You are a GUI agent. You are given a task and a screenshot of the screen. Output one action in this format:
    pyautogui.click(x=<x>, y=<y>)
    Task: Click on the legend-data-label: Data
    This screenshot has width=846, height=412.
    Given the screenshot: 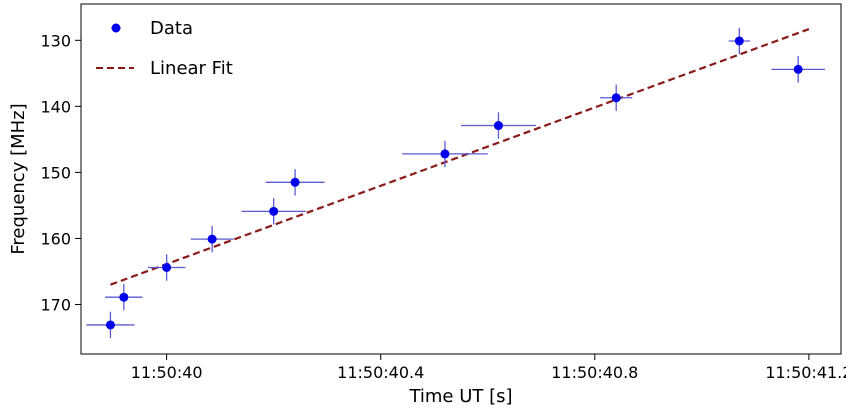 What is the action you would take?
    pyautogui.click(x=171, y=28)
    